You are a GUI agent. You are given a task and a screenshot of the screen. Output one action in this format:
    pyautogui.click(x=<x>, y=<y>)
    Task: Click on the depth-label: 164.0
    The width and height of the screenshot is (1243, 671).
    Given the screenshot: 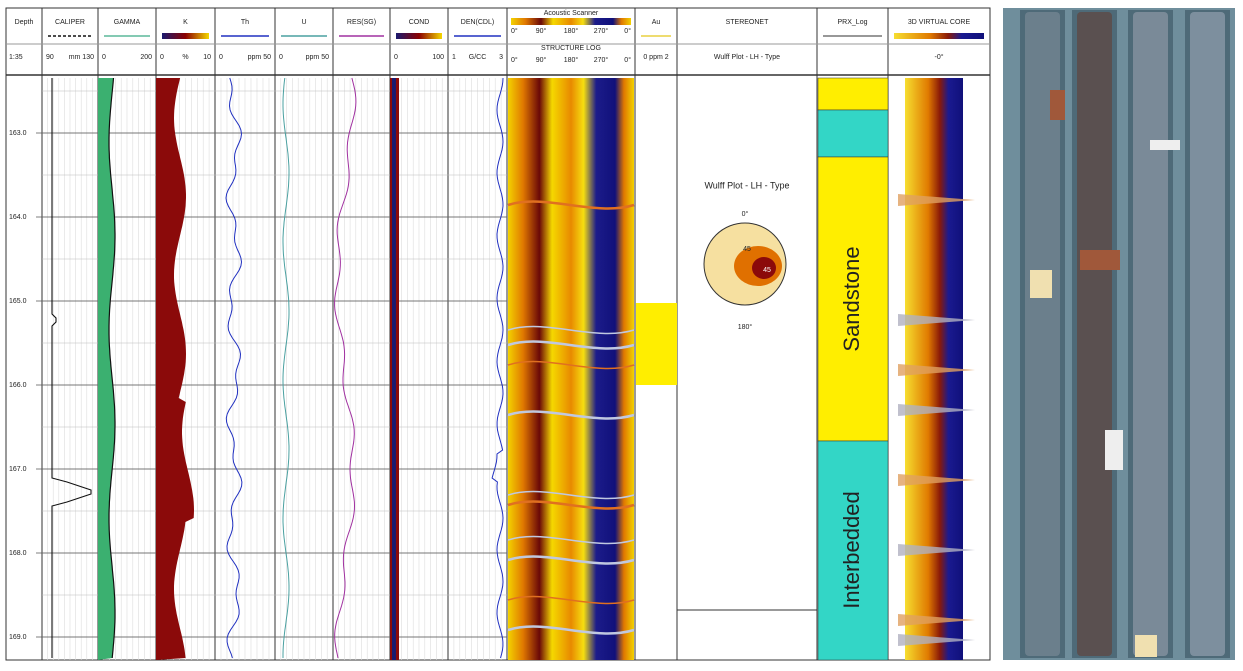 What is the action you would take?
    pyautogui.click(x=18, y=217)
    